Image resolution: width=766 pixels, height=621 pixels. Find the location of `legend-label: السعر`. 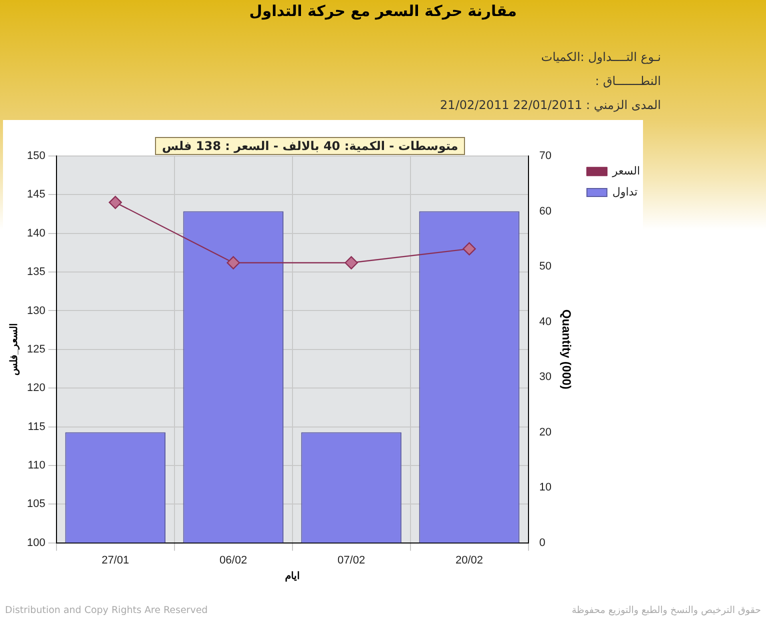

legend-label: السعر is located at coordinates (625, 171).